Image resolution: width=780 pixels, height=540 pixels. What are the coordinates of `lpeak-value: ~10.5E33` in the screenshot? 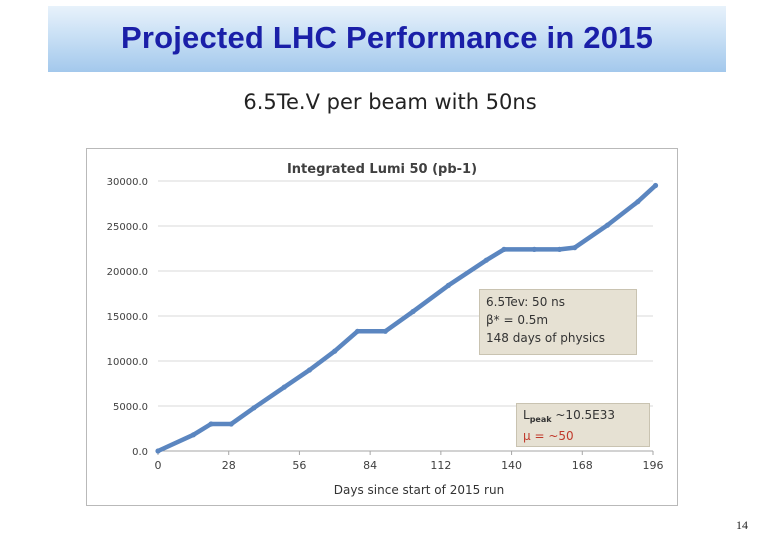 It's located at (583, 415).